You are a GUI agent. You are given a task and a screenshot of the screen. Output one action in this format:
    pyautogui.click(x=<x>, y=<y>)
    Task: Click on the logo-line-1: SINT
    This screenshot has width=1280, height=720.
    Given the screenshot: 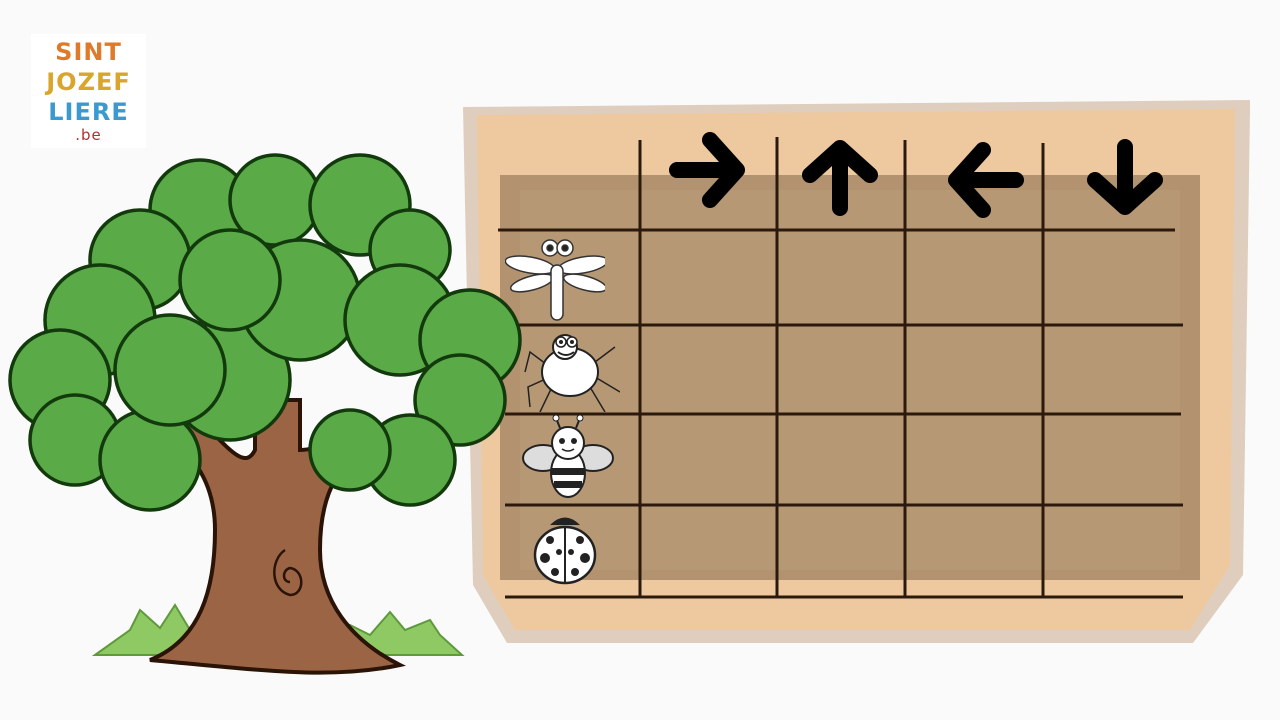 What is the action you would take?
    pyautogui.click(x=88, y=52)
    